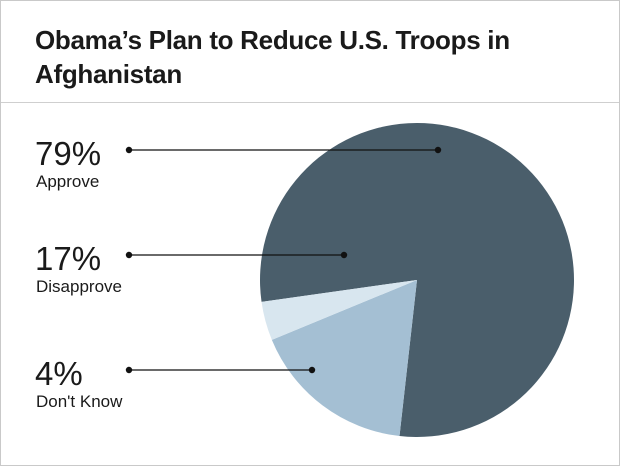 Image resolution: width=620 pixels, height=466 pixels. What do you see at coordinates (312, 370) in the screenshot?
I see `leader-end-dot-don-t-know` at bounding box center [312, 370].